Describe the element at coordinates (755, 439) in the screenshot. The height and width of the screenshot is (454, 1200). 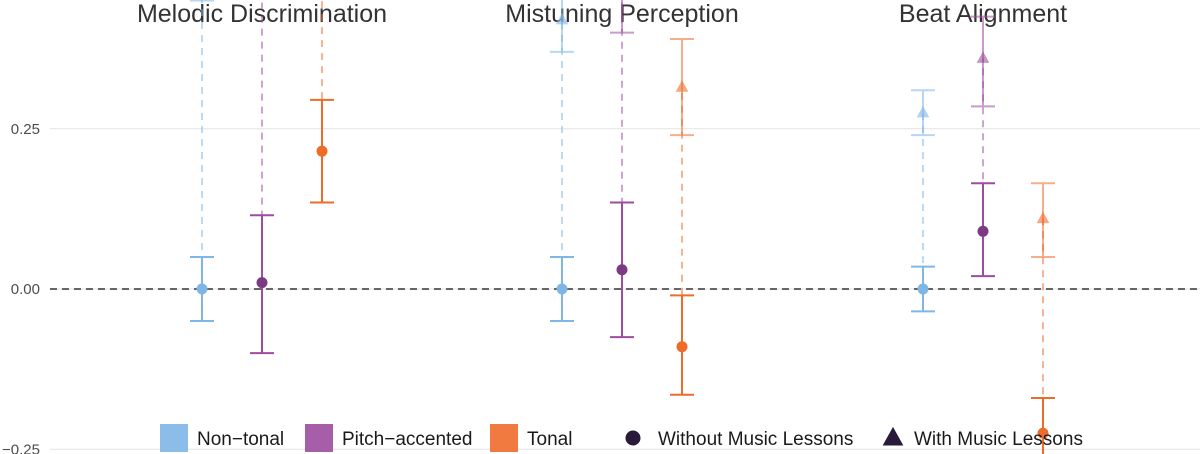
I see `legend-label: Without Music Lessons` at that location.